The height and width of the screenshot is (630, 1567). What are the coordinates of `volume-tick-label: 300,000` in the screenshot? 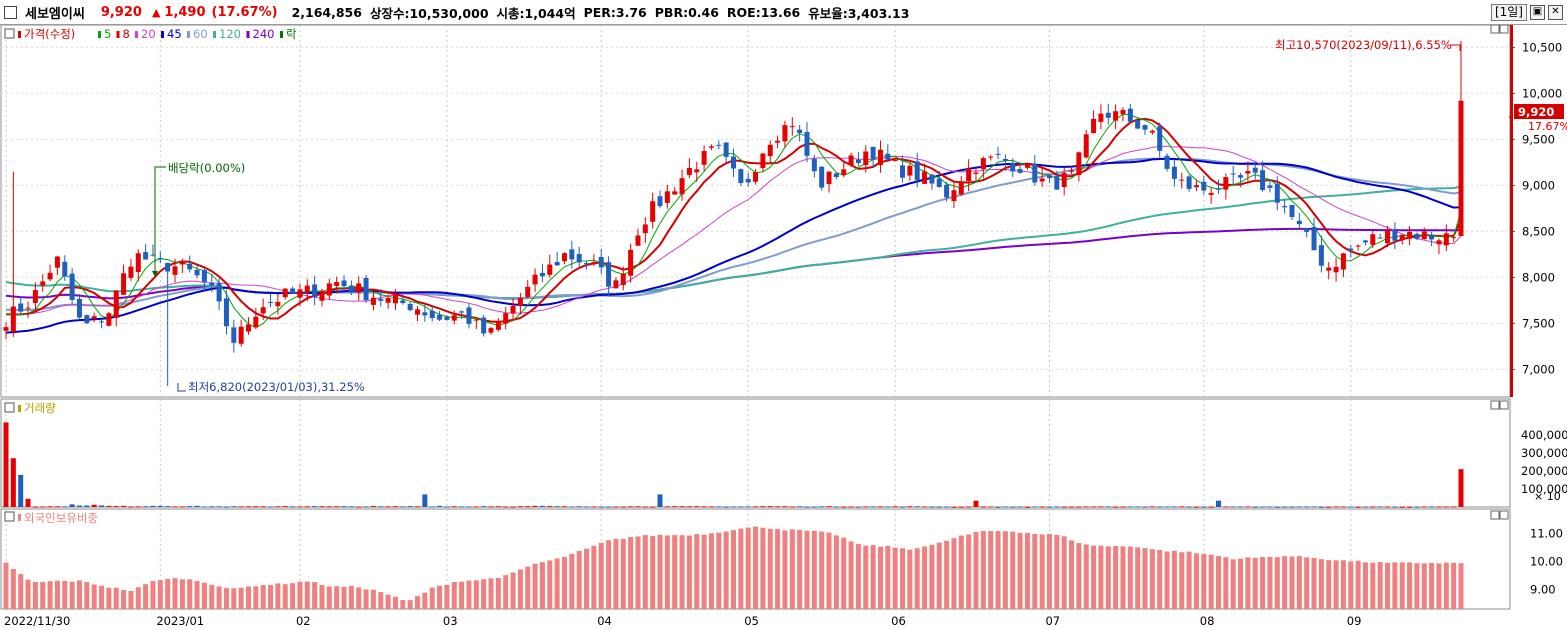 It's located at (1544, 453).